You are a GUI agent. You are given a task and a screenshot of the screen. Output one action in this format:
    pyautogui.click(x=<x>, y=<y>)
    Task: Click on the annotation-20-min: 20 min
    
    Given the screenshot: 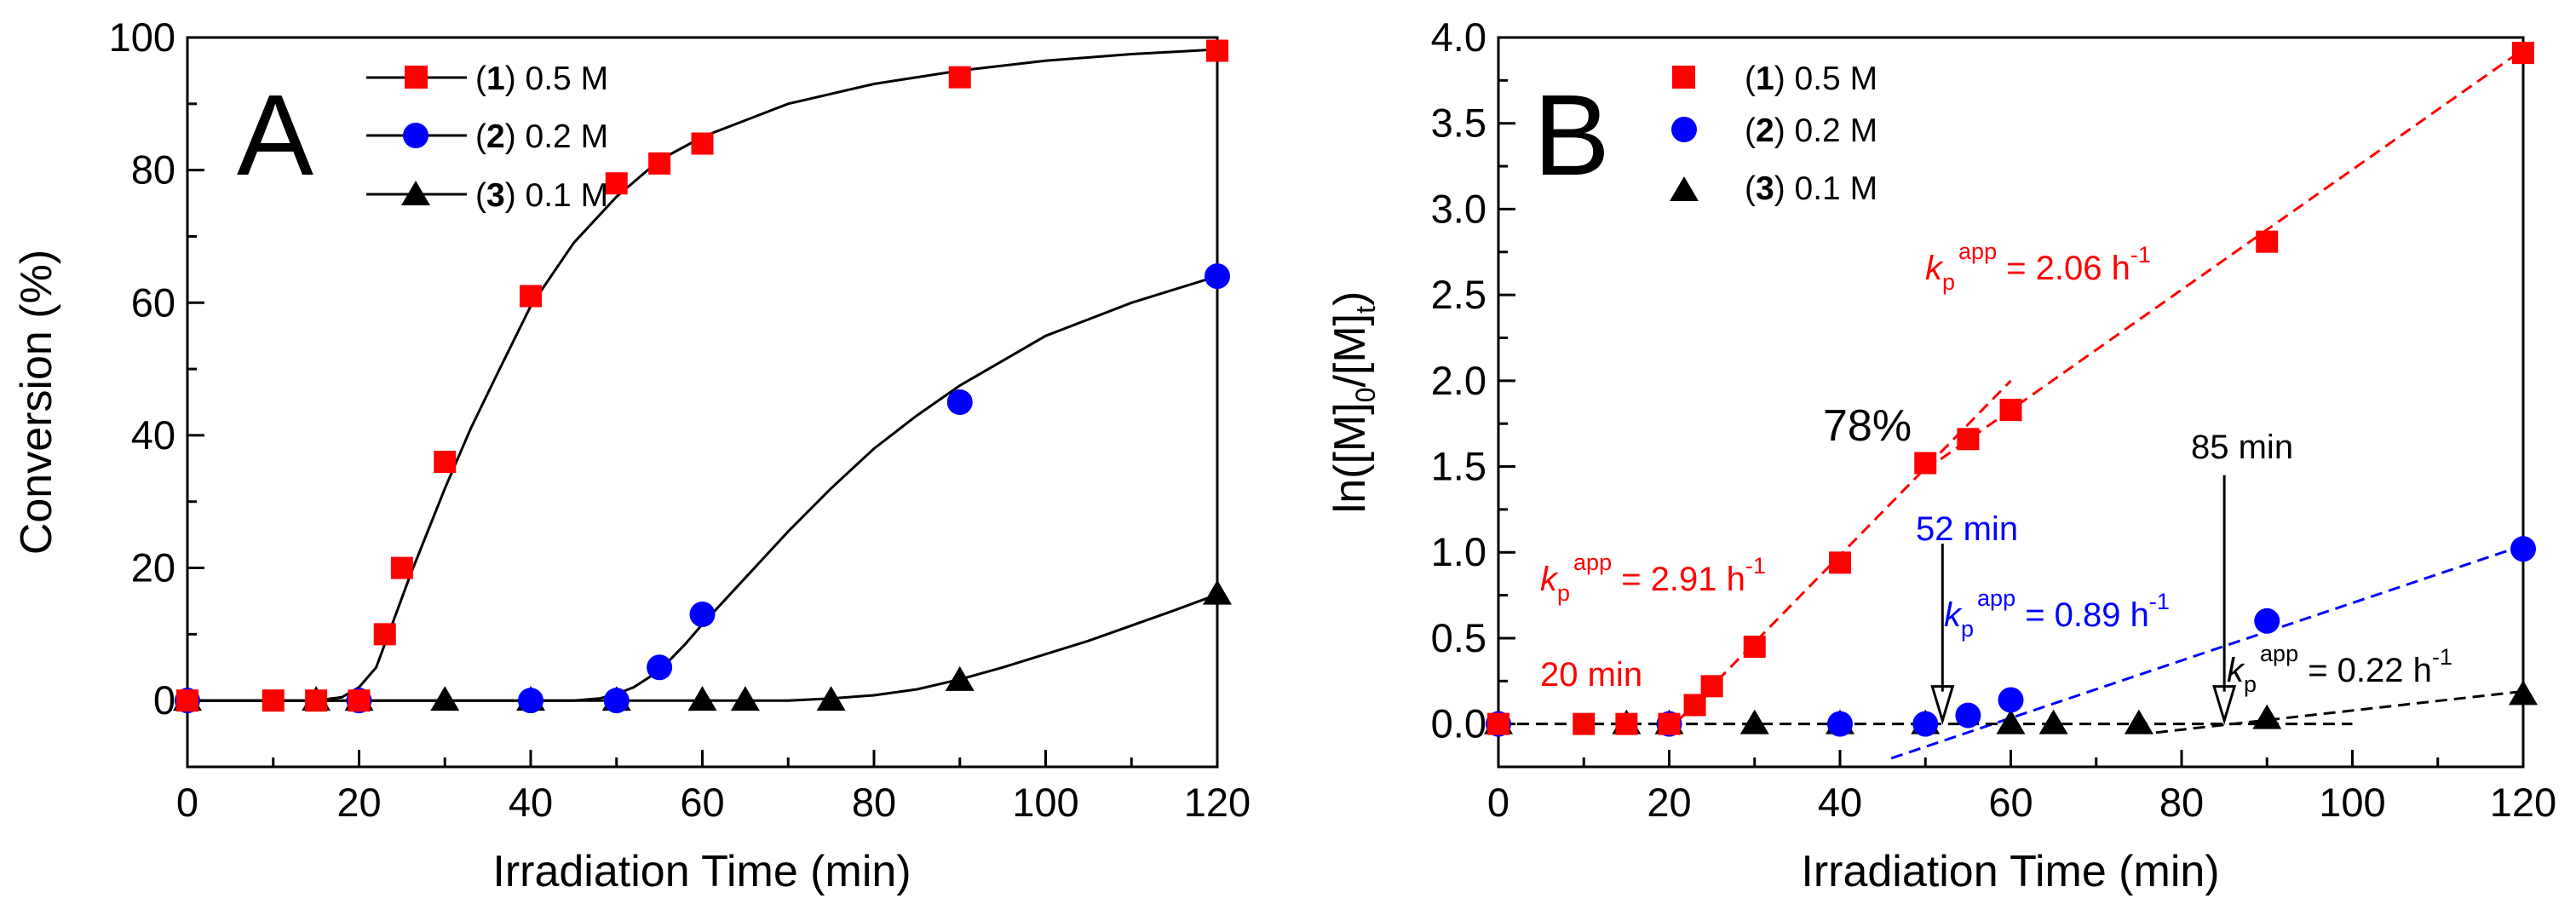 What is the action you would take?
    pyautogui.click(x=1591, y=675)
    